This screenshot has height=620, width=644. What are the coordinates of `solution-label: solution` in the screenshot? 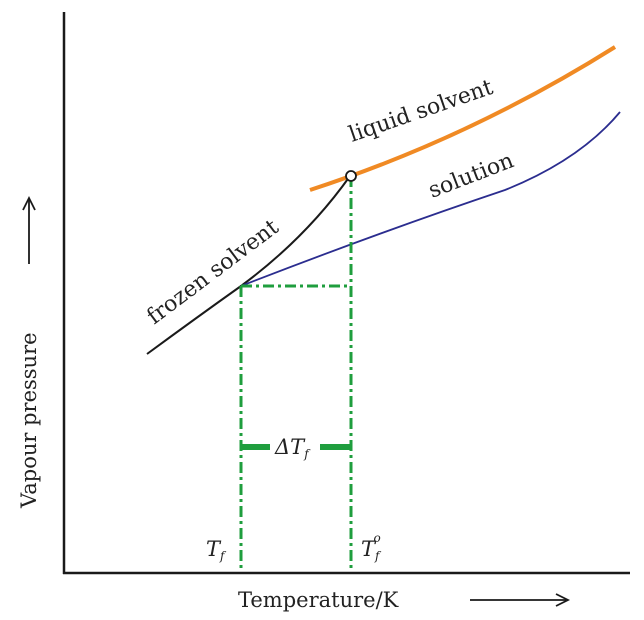 It's located at (471, 175).